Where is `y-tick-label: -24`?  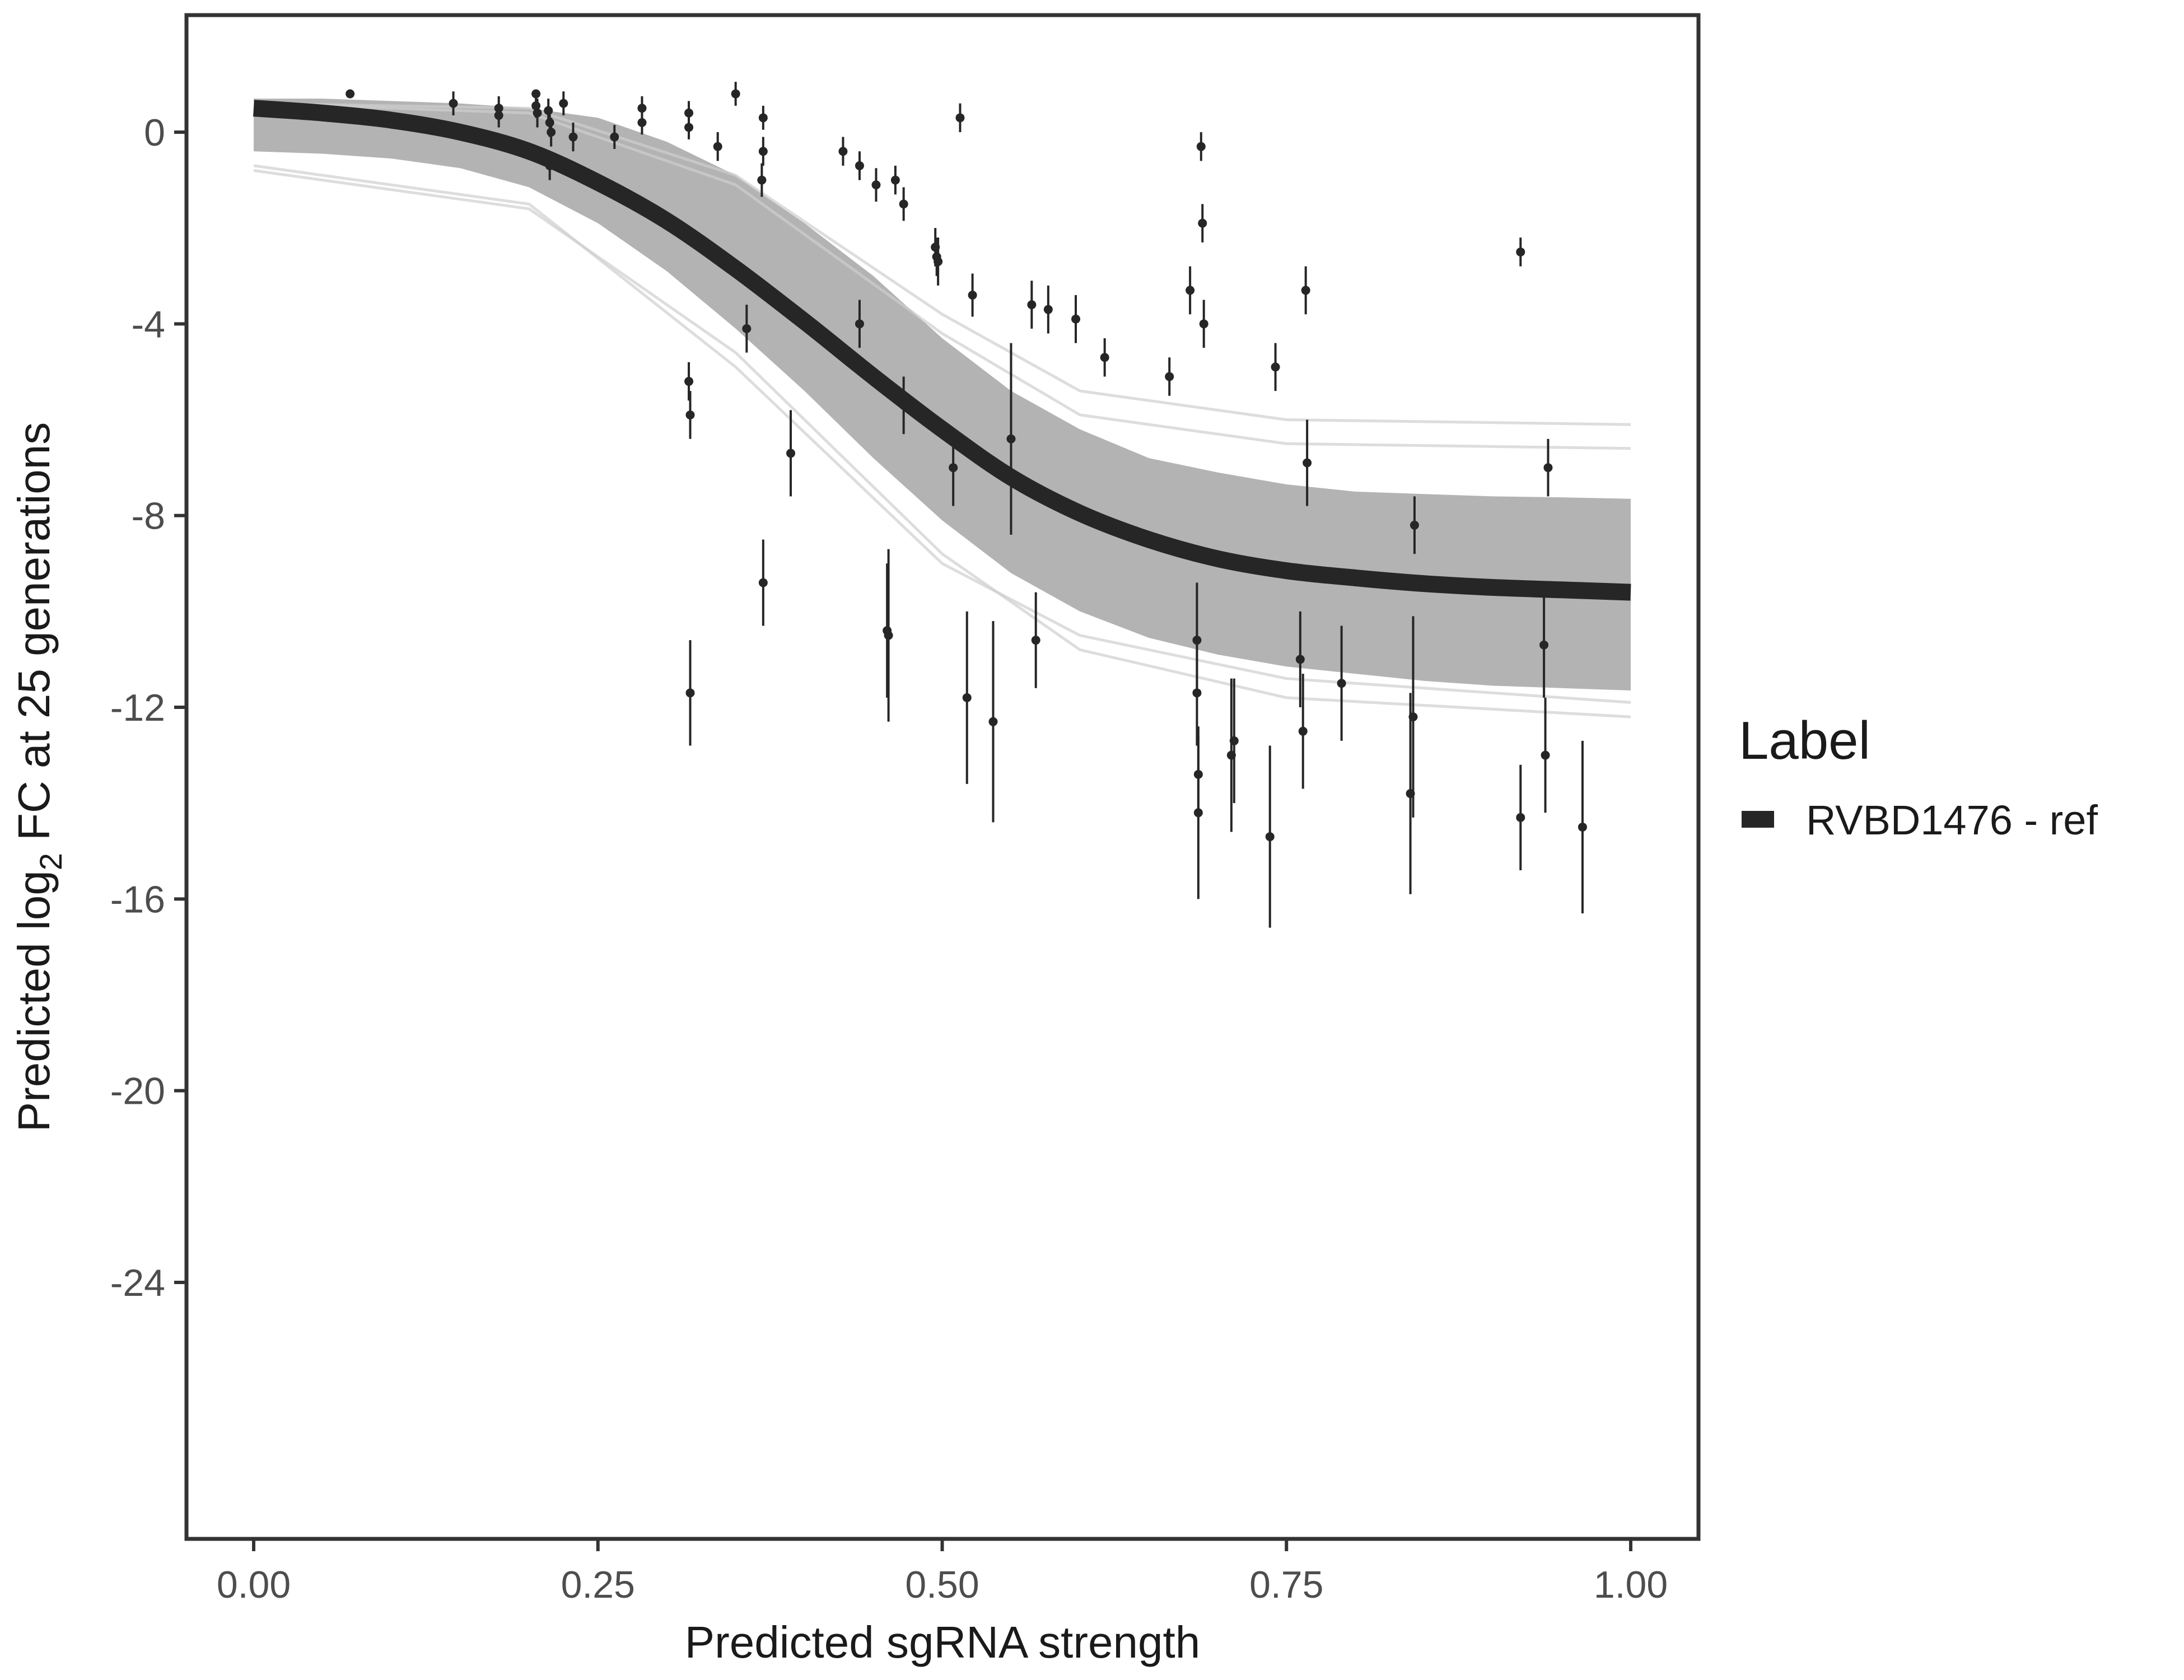
y-tick-label: -24 is located at coordinates (138, 1283).